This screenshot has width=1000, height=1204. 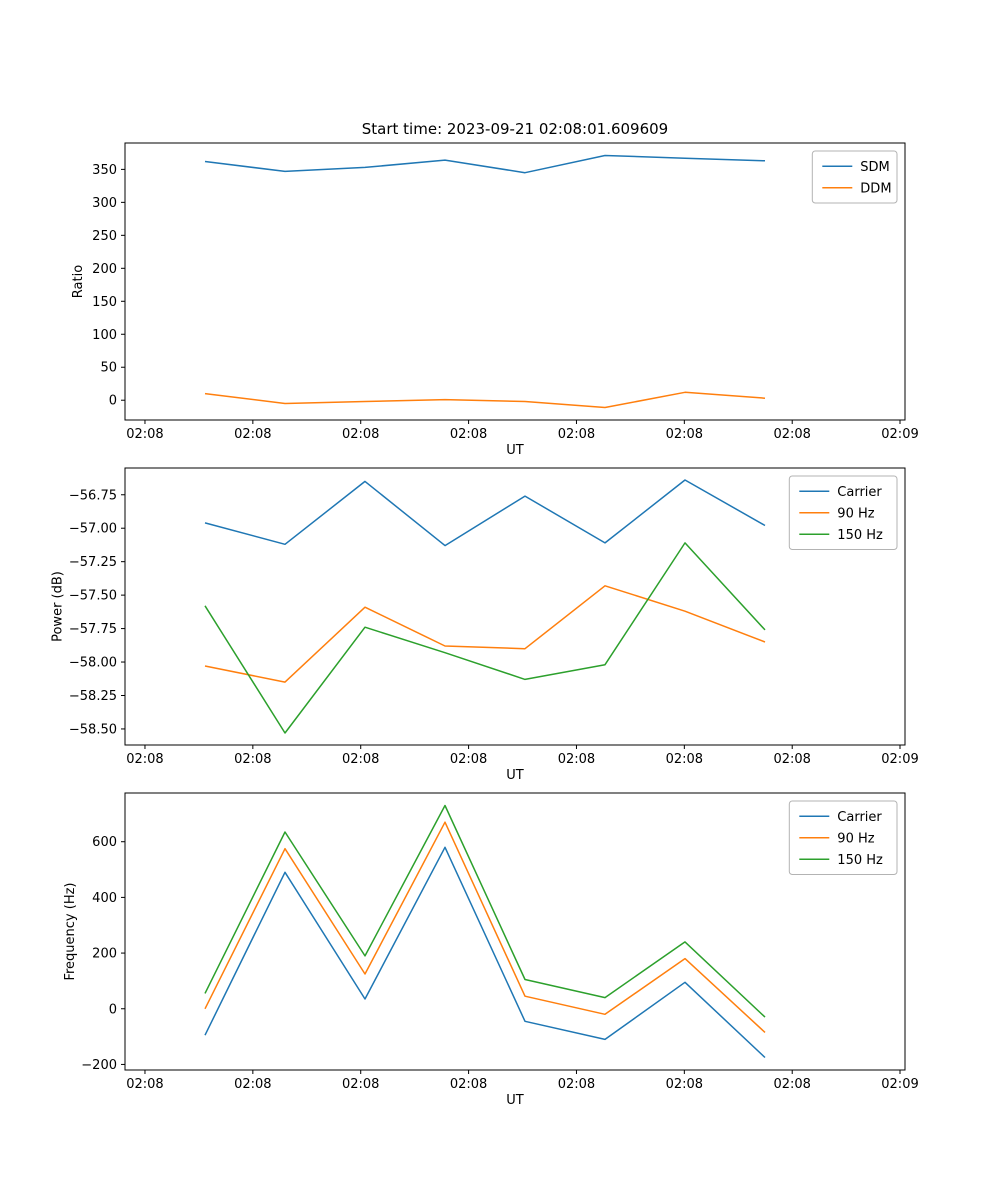 I want to click on y-tick-label: −58.50, so click(x=93, y=729).